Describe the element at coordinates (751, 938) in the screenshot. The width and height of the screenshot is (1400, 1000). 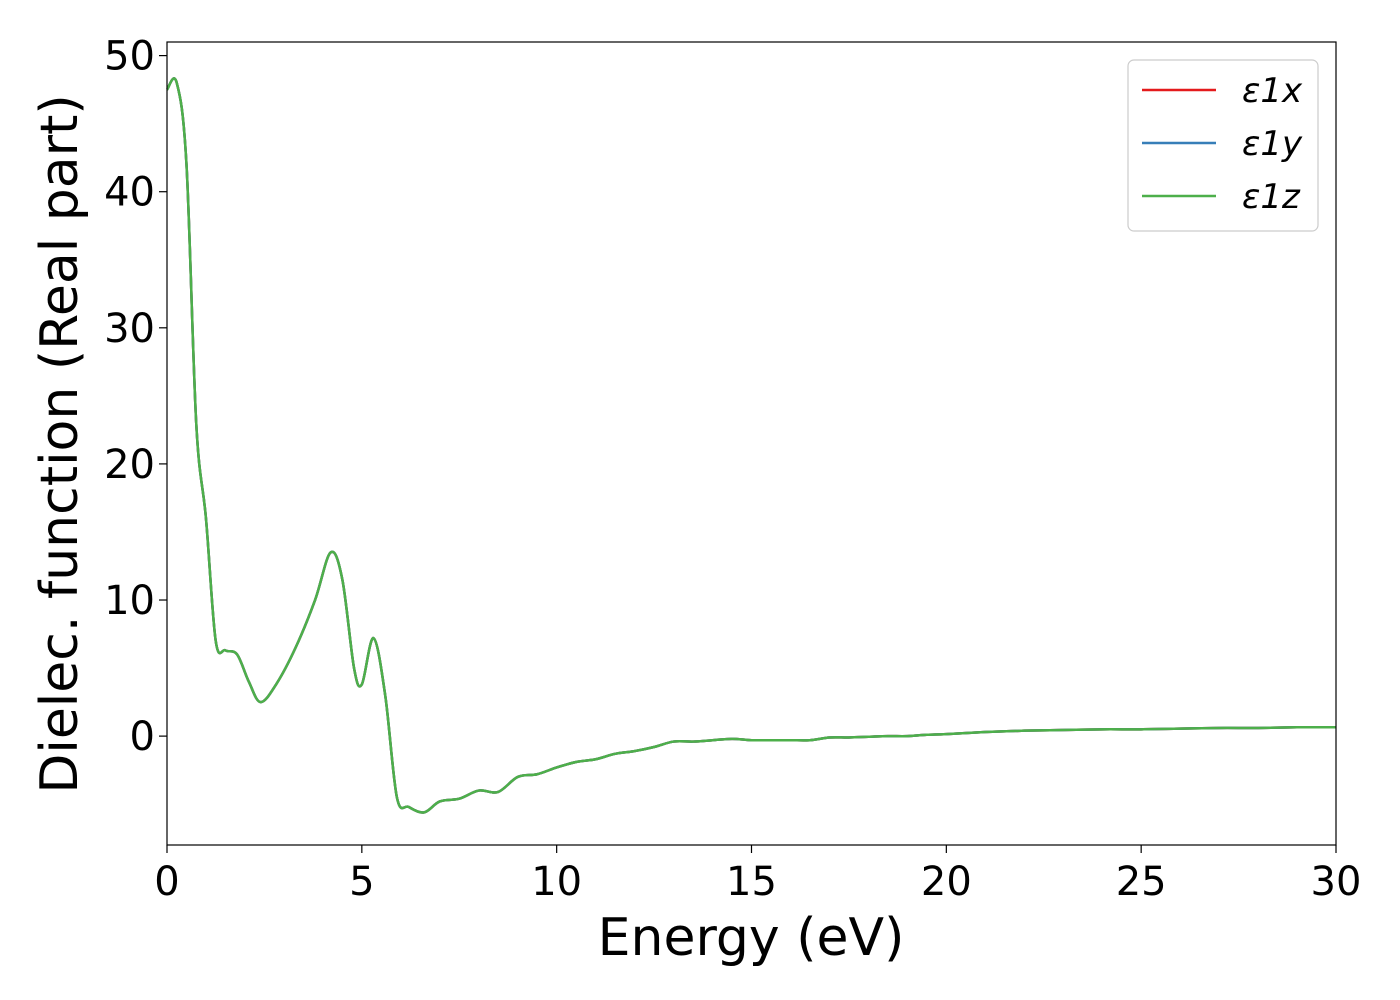
I see `x-axis-title: Energy (eV)` at that location.